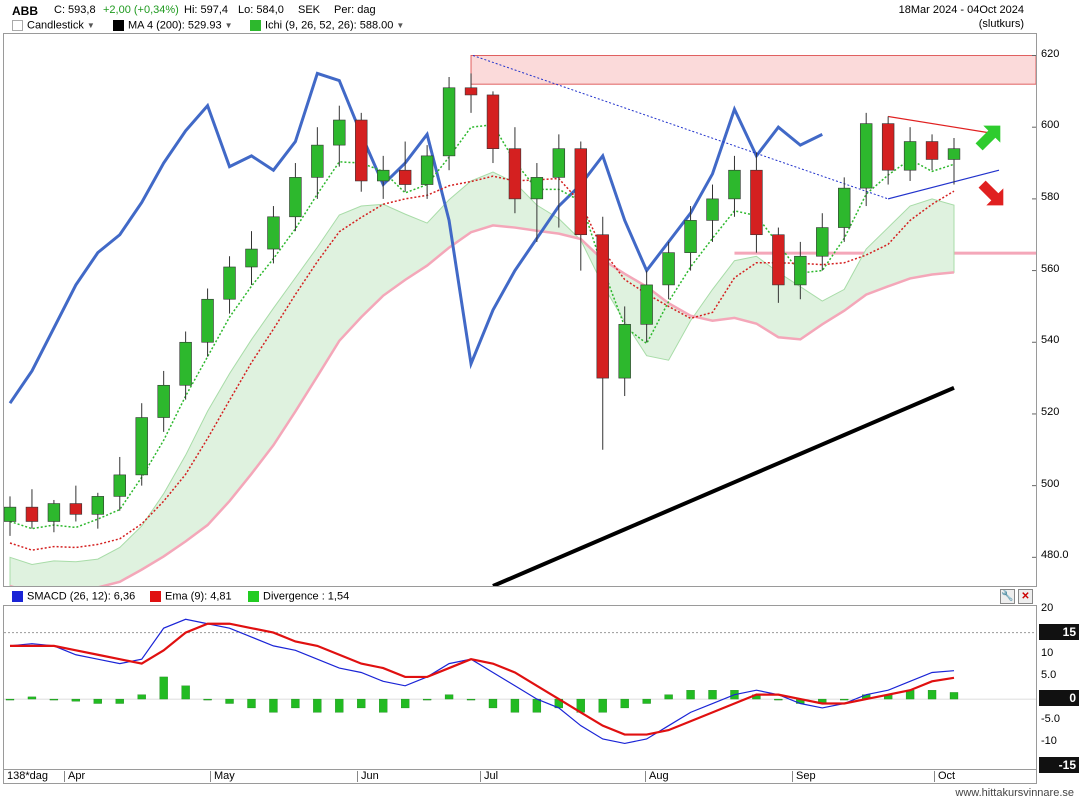 Image resolution: width=1080 pixels, height=800 pixels. What do you see at coordinates (118, 25) in the screenshot?
I see `ma-swatch` at bounding box center [118, 25].